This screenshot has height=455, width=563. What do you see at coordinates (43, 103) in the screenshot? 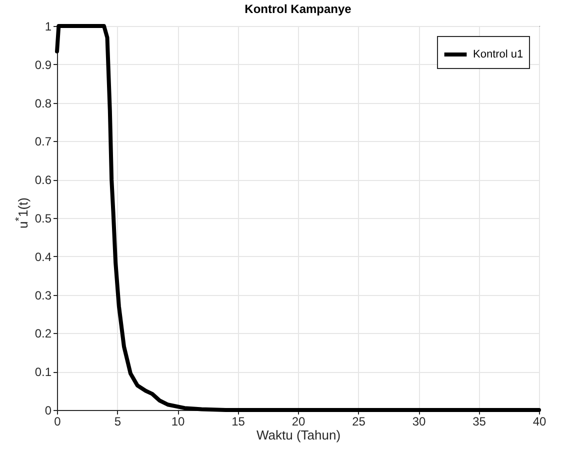
I see `y-tick-label: 0.8` at bounding box center [43, 103].